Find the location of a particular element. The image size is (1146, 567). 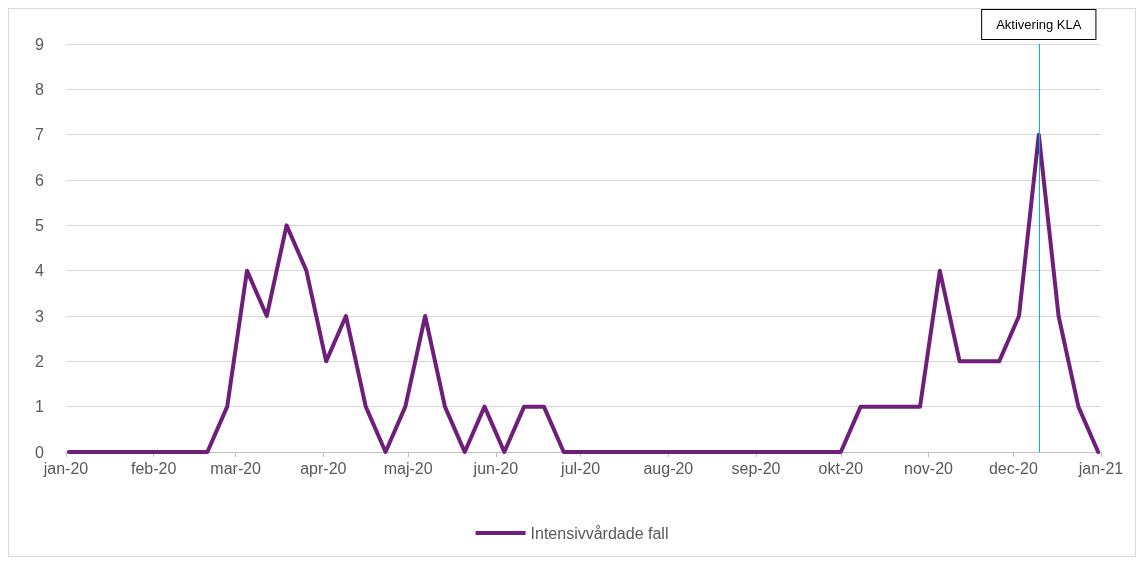

y-tick-label: 9 is located at coordinates (40, 44).